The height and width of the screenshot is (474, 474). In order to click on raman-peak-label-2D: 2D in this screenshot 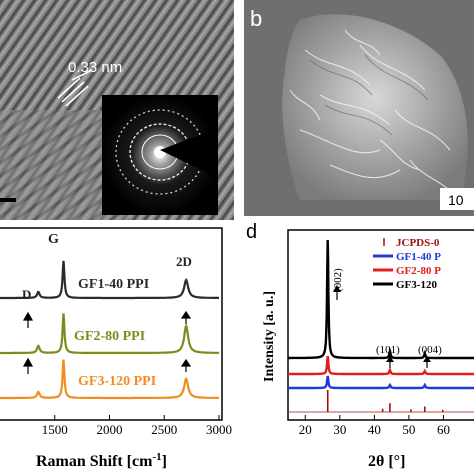, I will do `click(184, 261)`.